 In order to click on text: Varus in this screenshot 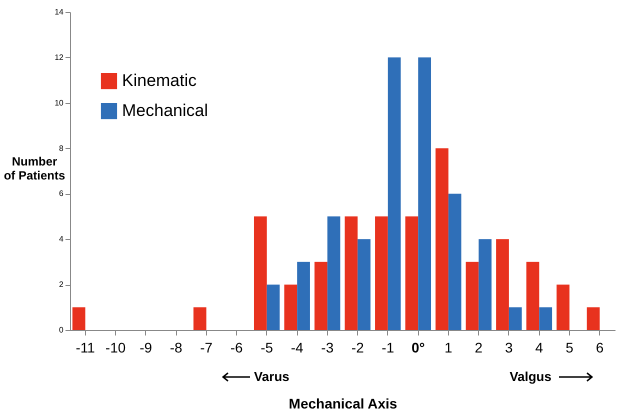, I will do `click(272, 376)`.